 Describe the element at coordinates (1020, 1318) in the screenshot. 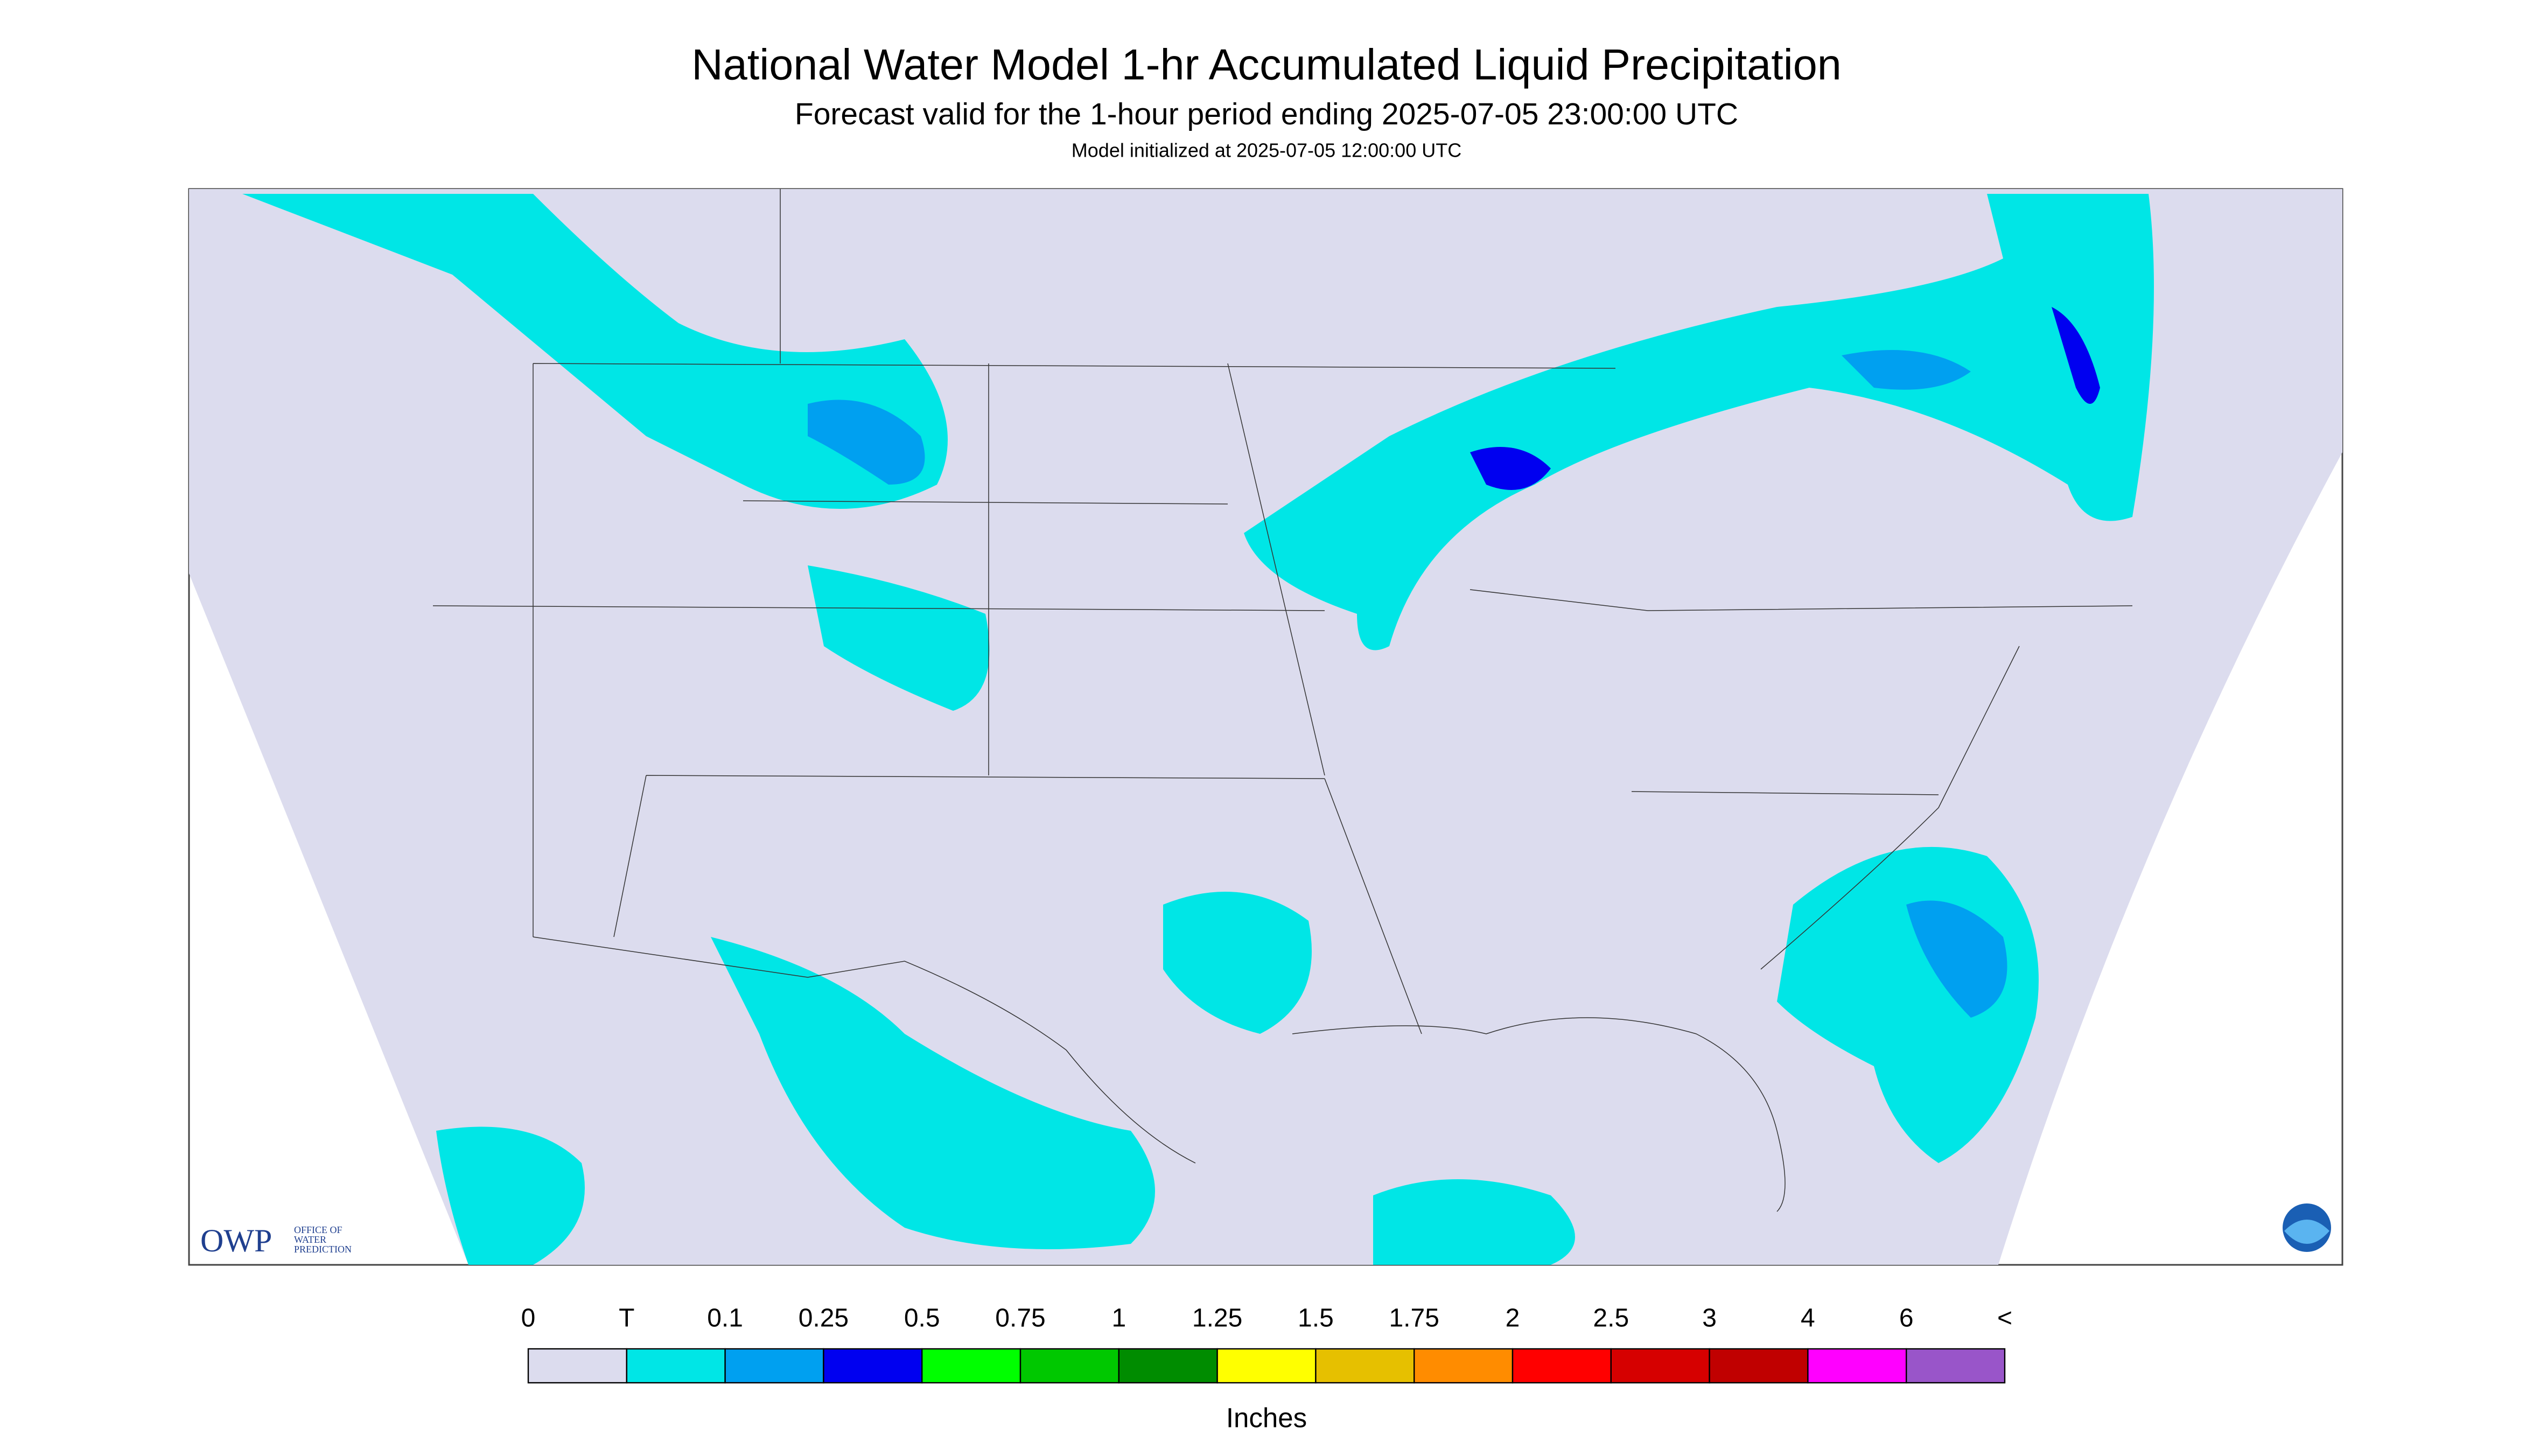

I see `legend-tick-label: 0.75` at that location.